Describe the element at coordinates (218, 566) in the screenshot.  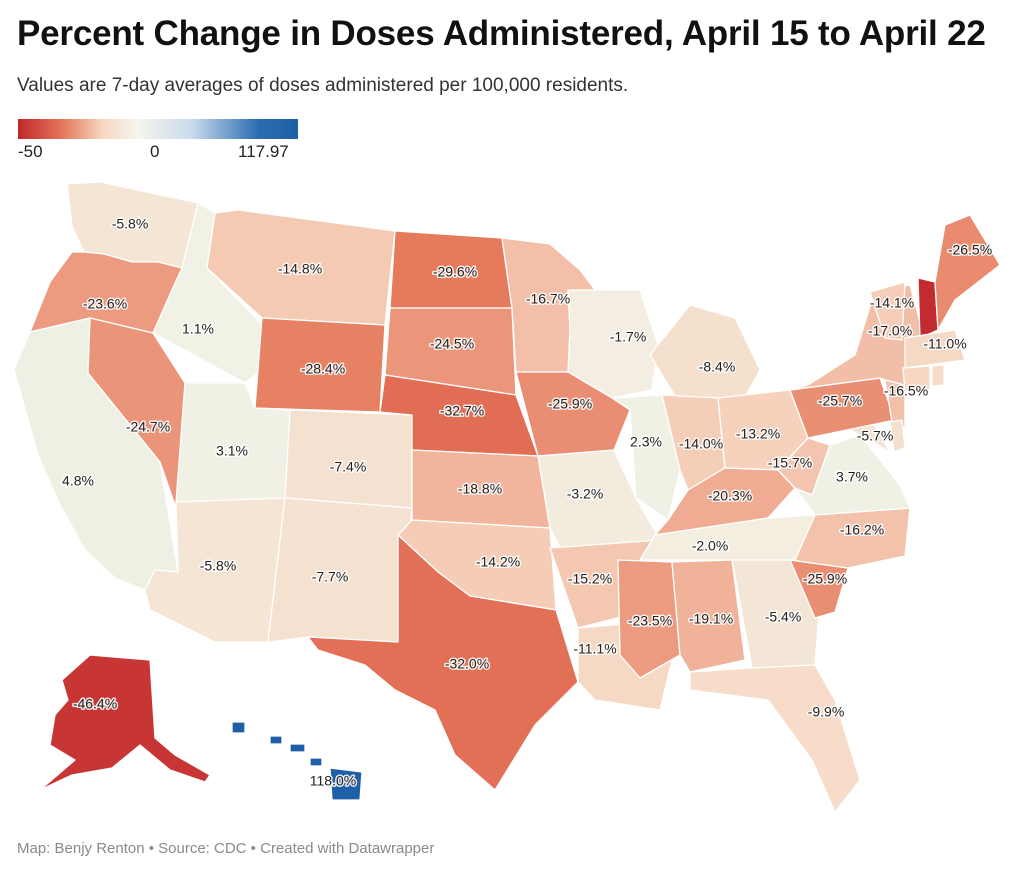
I see `state-label-az: -5.8%` at that location.